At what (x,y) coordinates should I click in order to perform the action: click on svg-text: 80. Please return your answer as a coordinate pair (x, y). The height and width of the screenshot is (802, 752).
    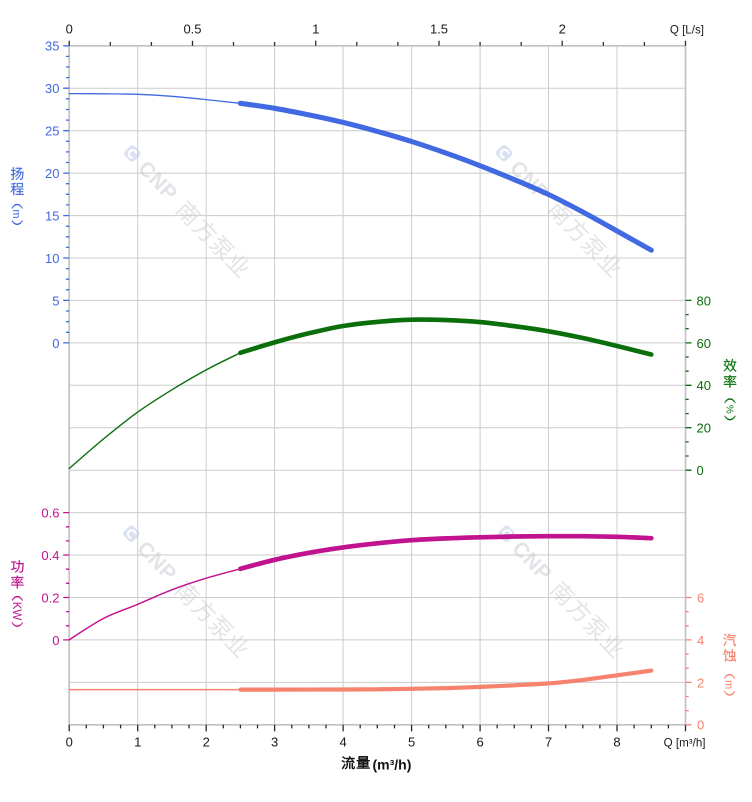
    Looking at the image, I should click on (704, 300).